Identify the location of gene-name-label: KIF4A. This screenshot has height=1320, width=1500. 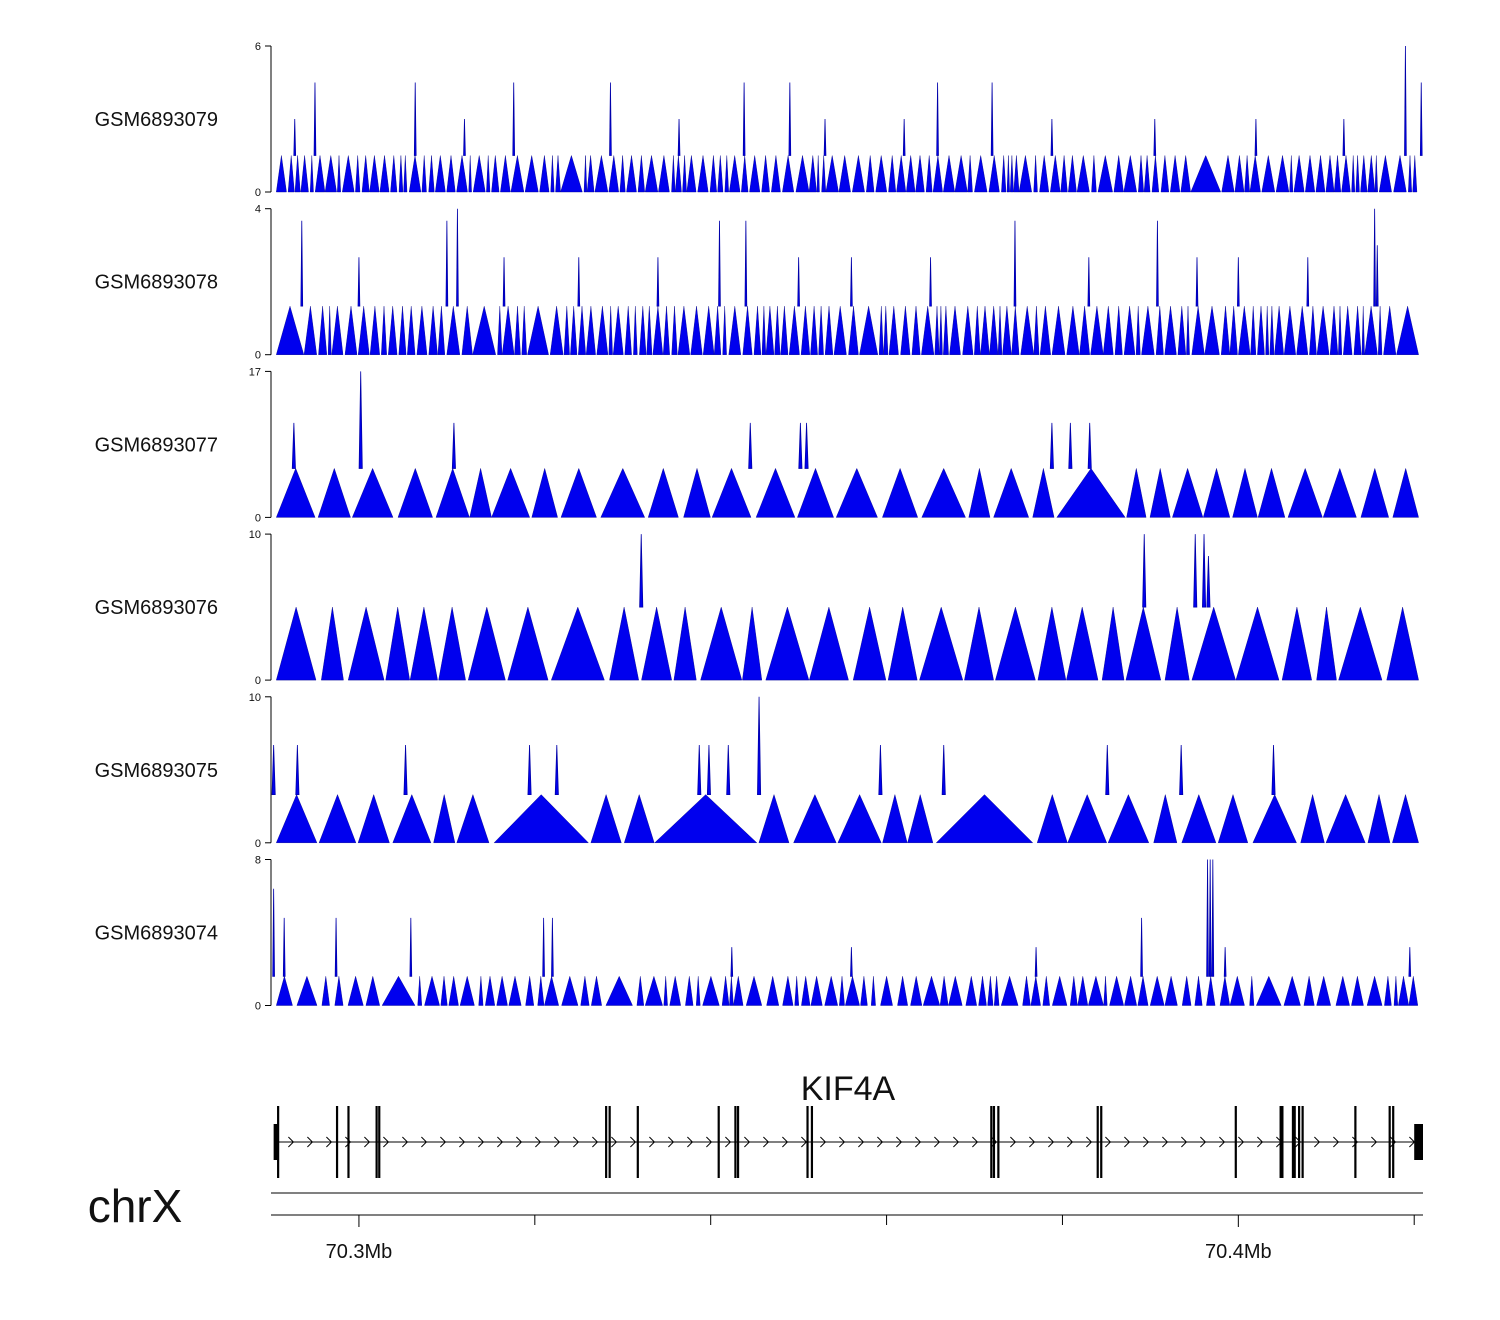
(848, 1089).